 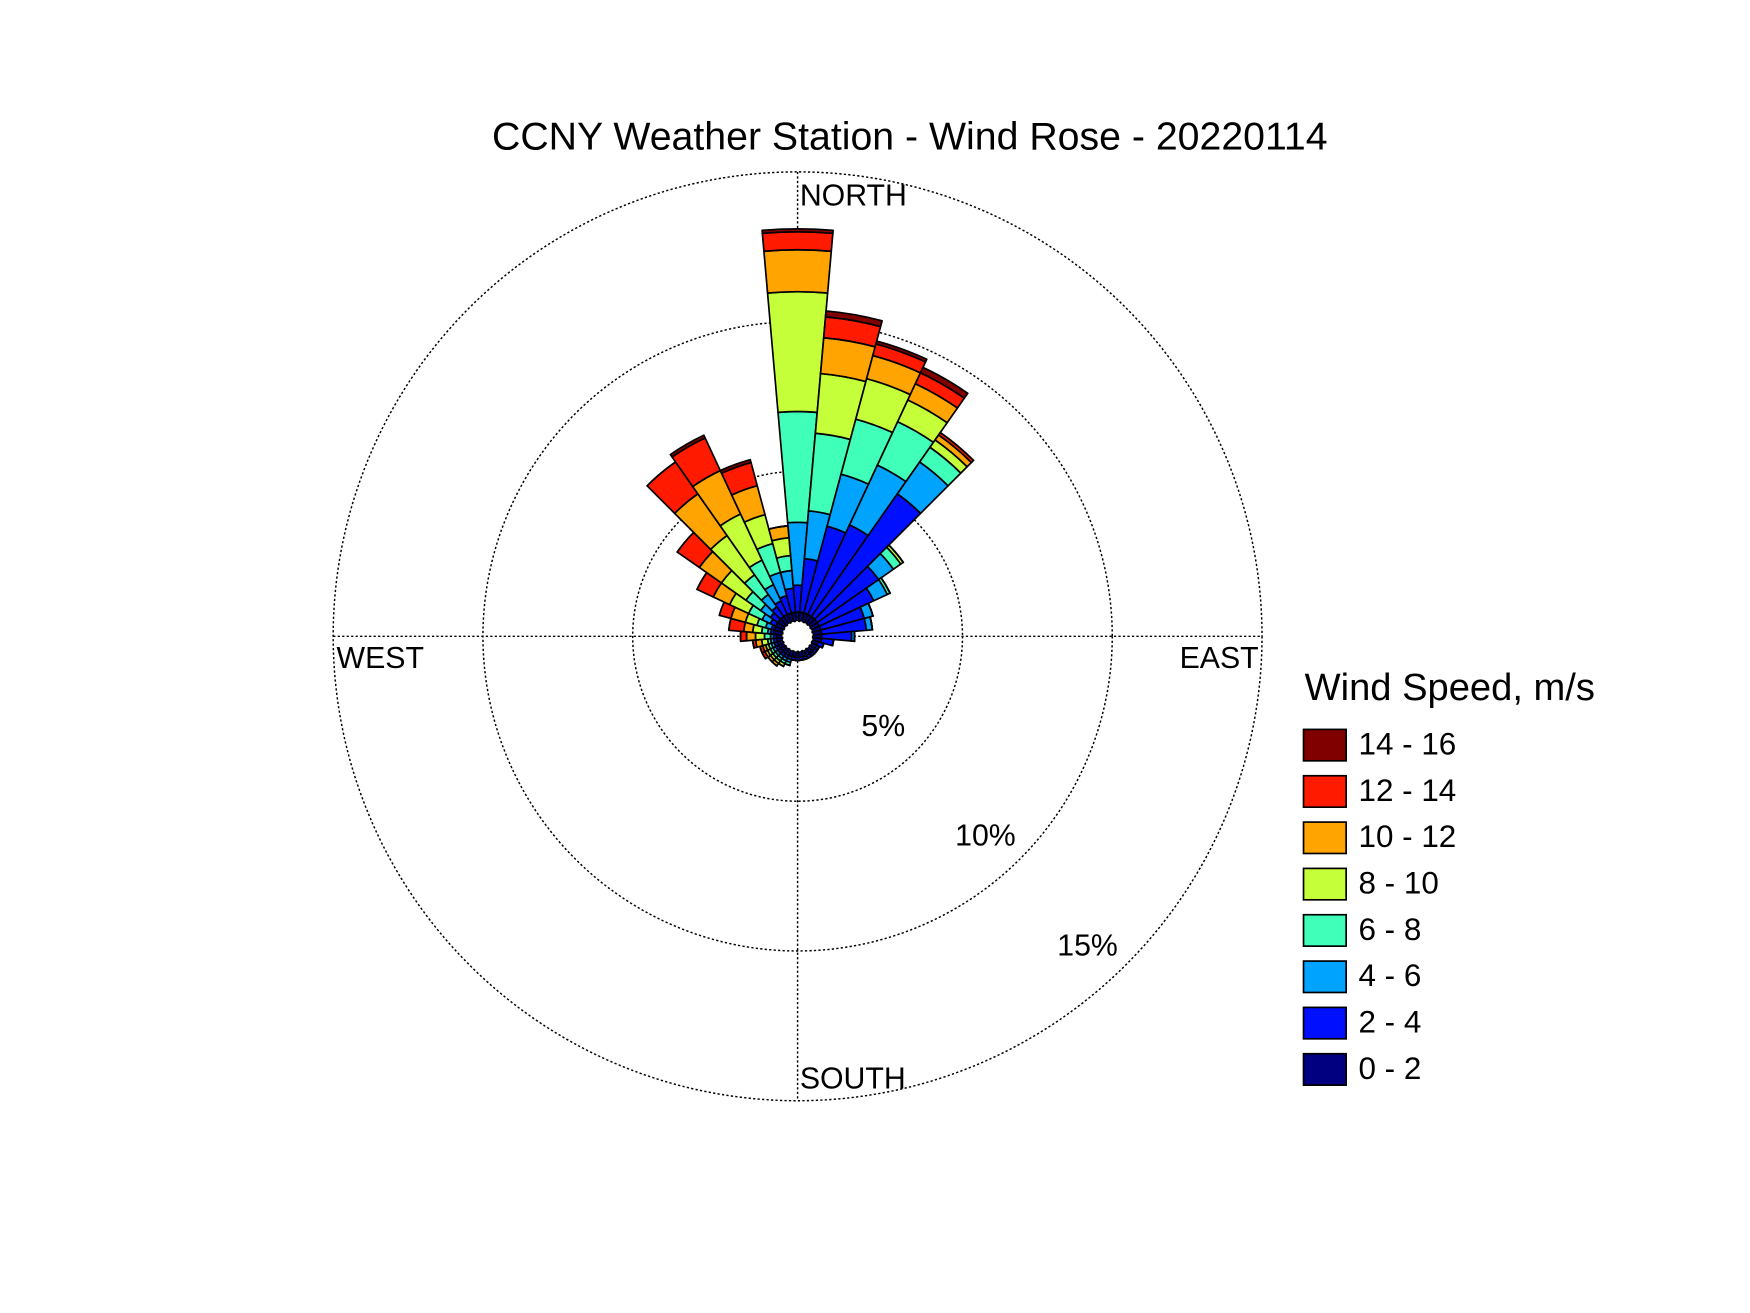 What do you see at coordinates (1389, 1022) in the screenshot?
I see `legend-label: 2 - 4` at bounding box center [1389, 1022].